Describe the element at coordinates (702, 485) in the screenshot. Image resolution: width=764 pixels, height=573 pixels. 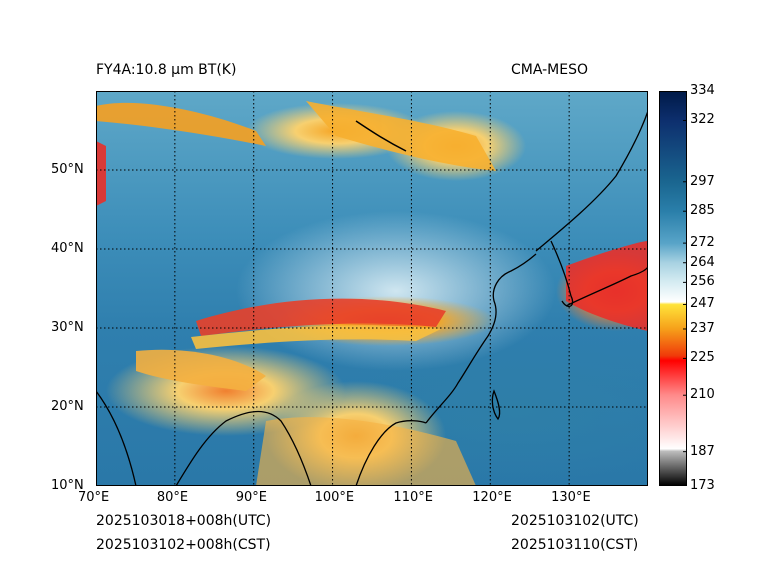
I see `colorbar-tick-label: 173` at that location.